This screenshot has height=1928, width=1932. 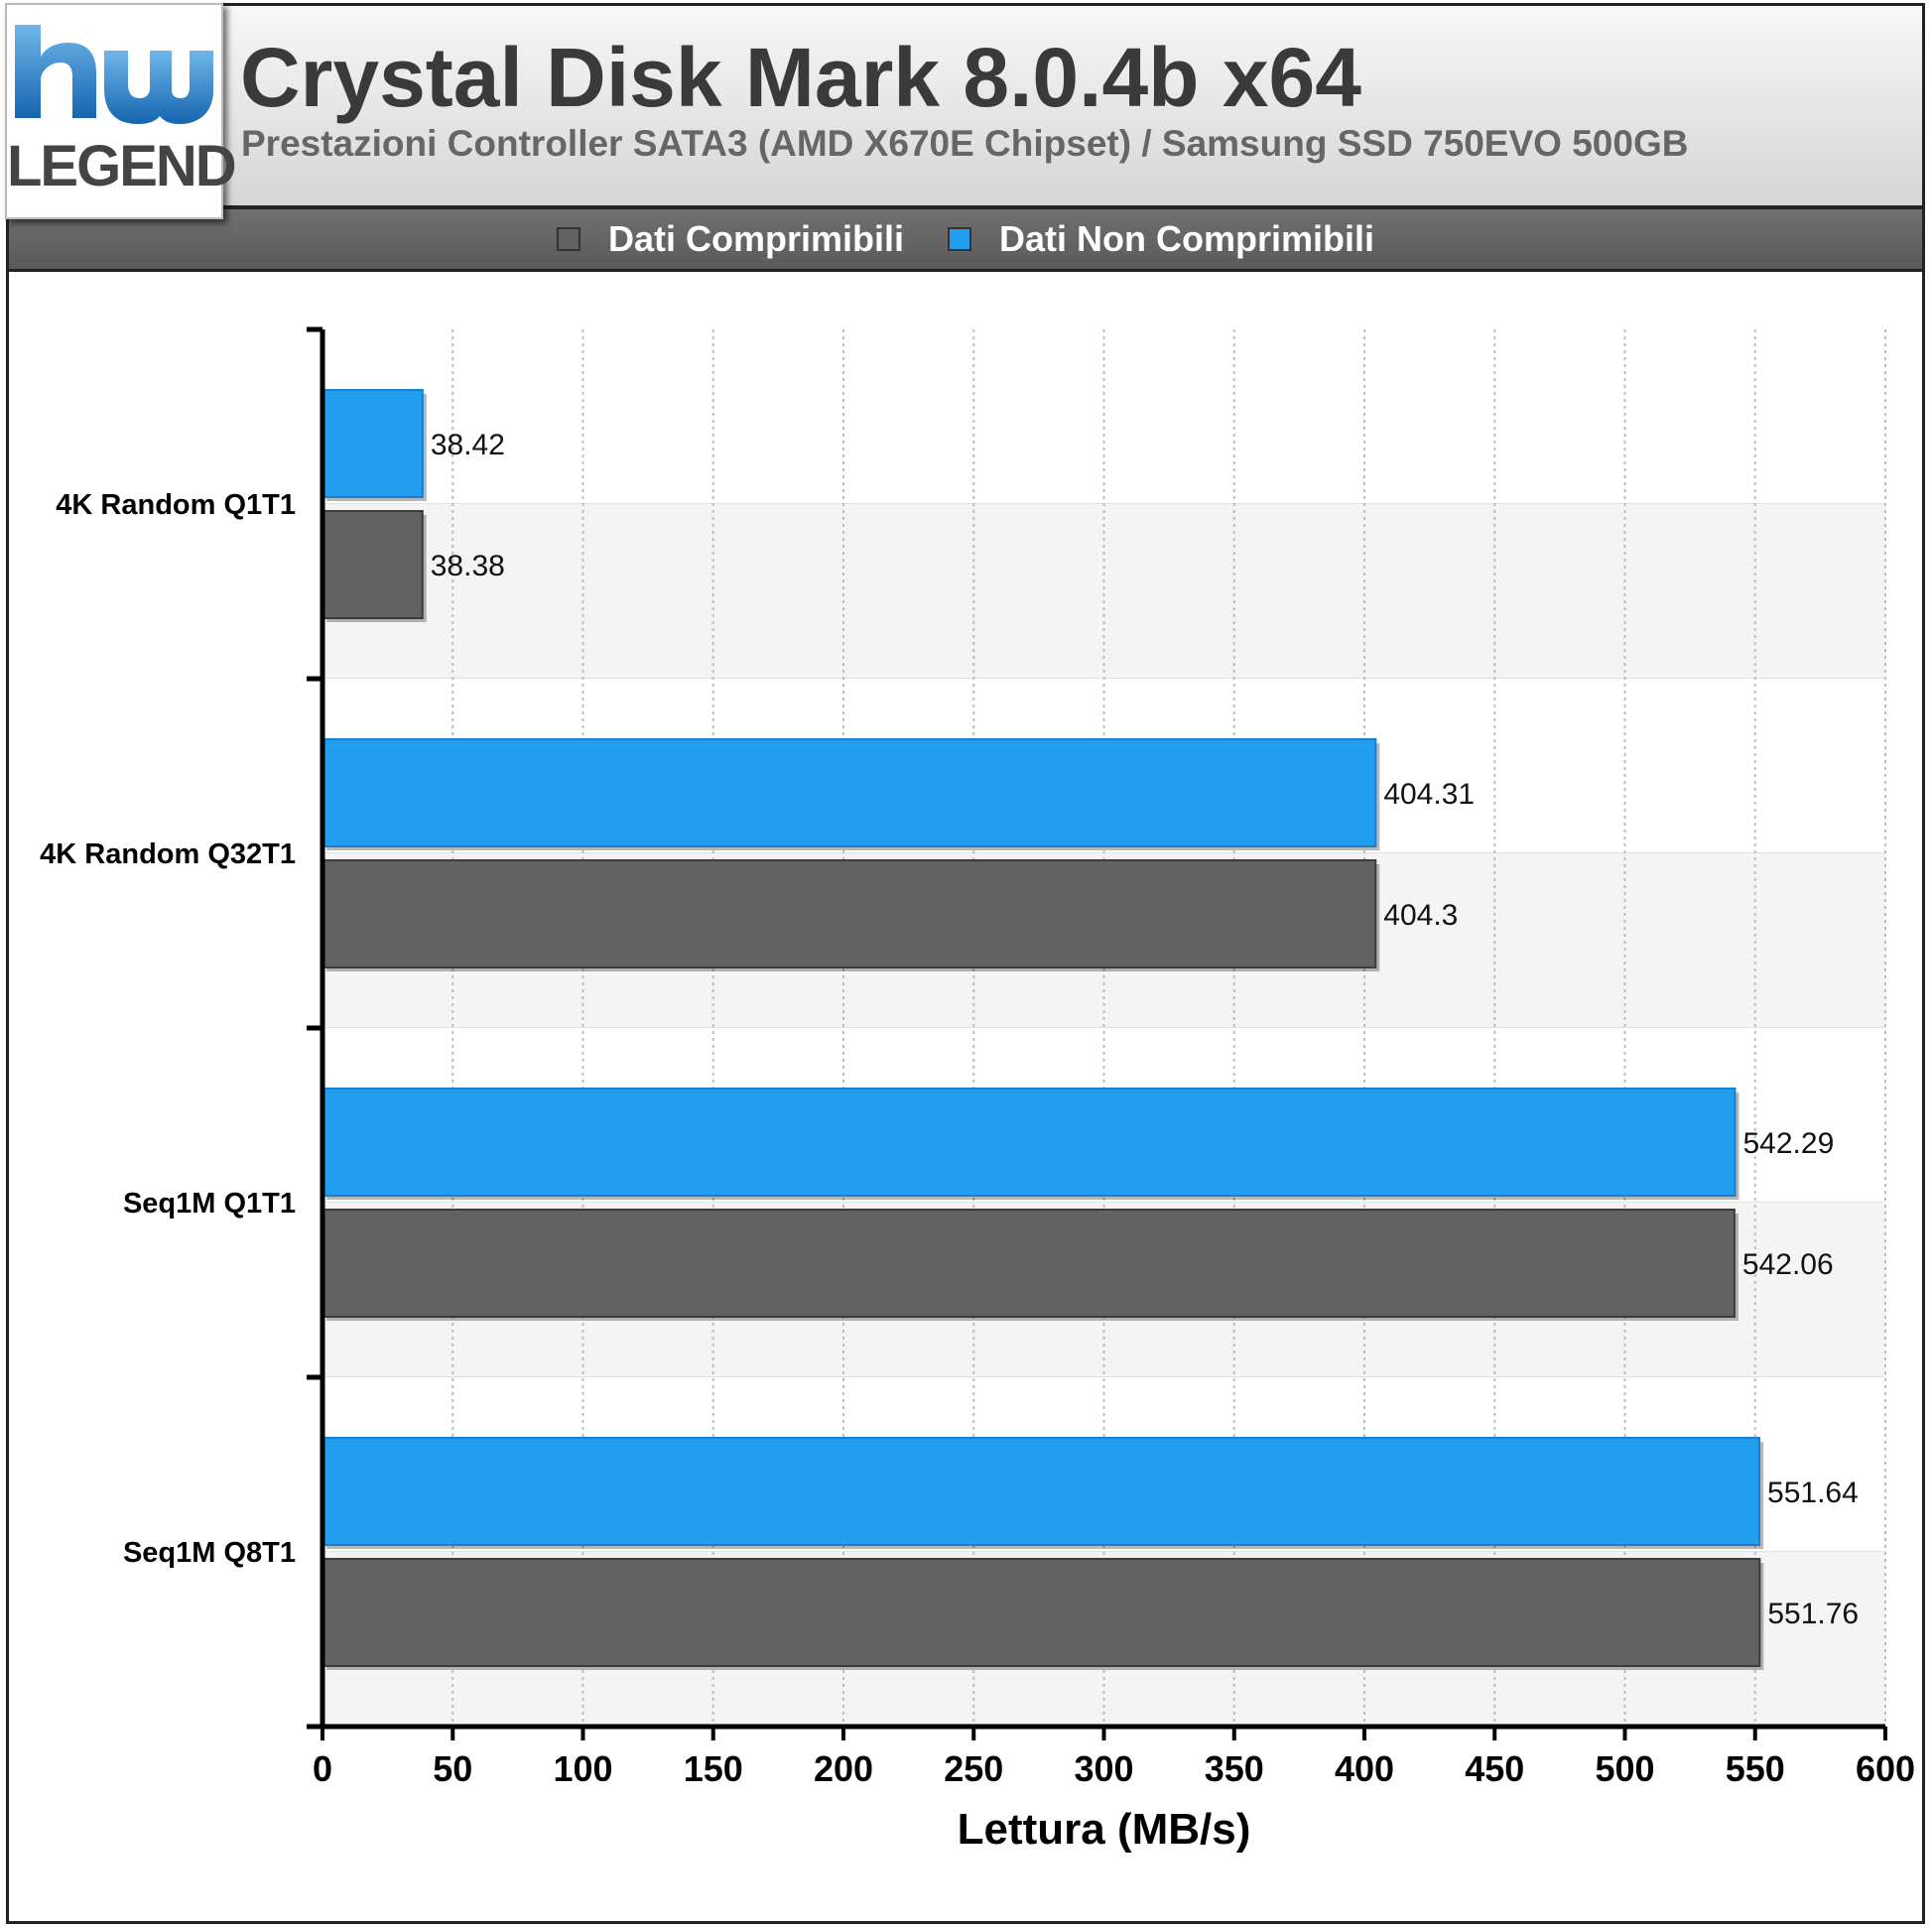 What do you see at coordinates (583, 1768) in the screenshot?
I see `x-tick-label: 100` at bounding box center [583, 1768].